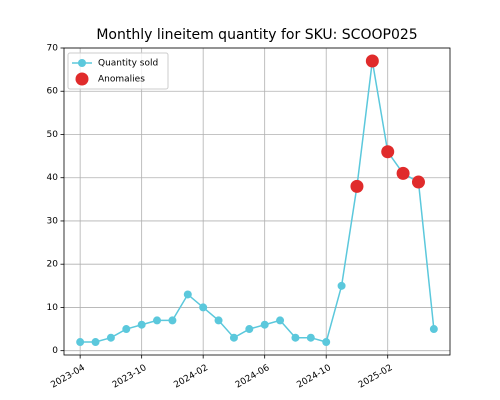 This screenshot has height=400, width=500. I want to click on y-tick-label: 50, so click(53, 135).